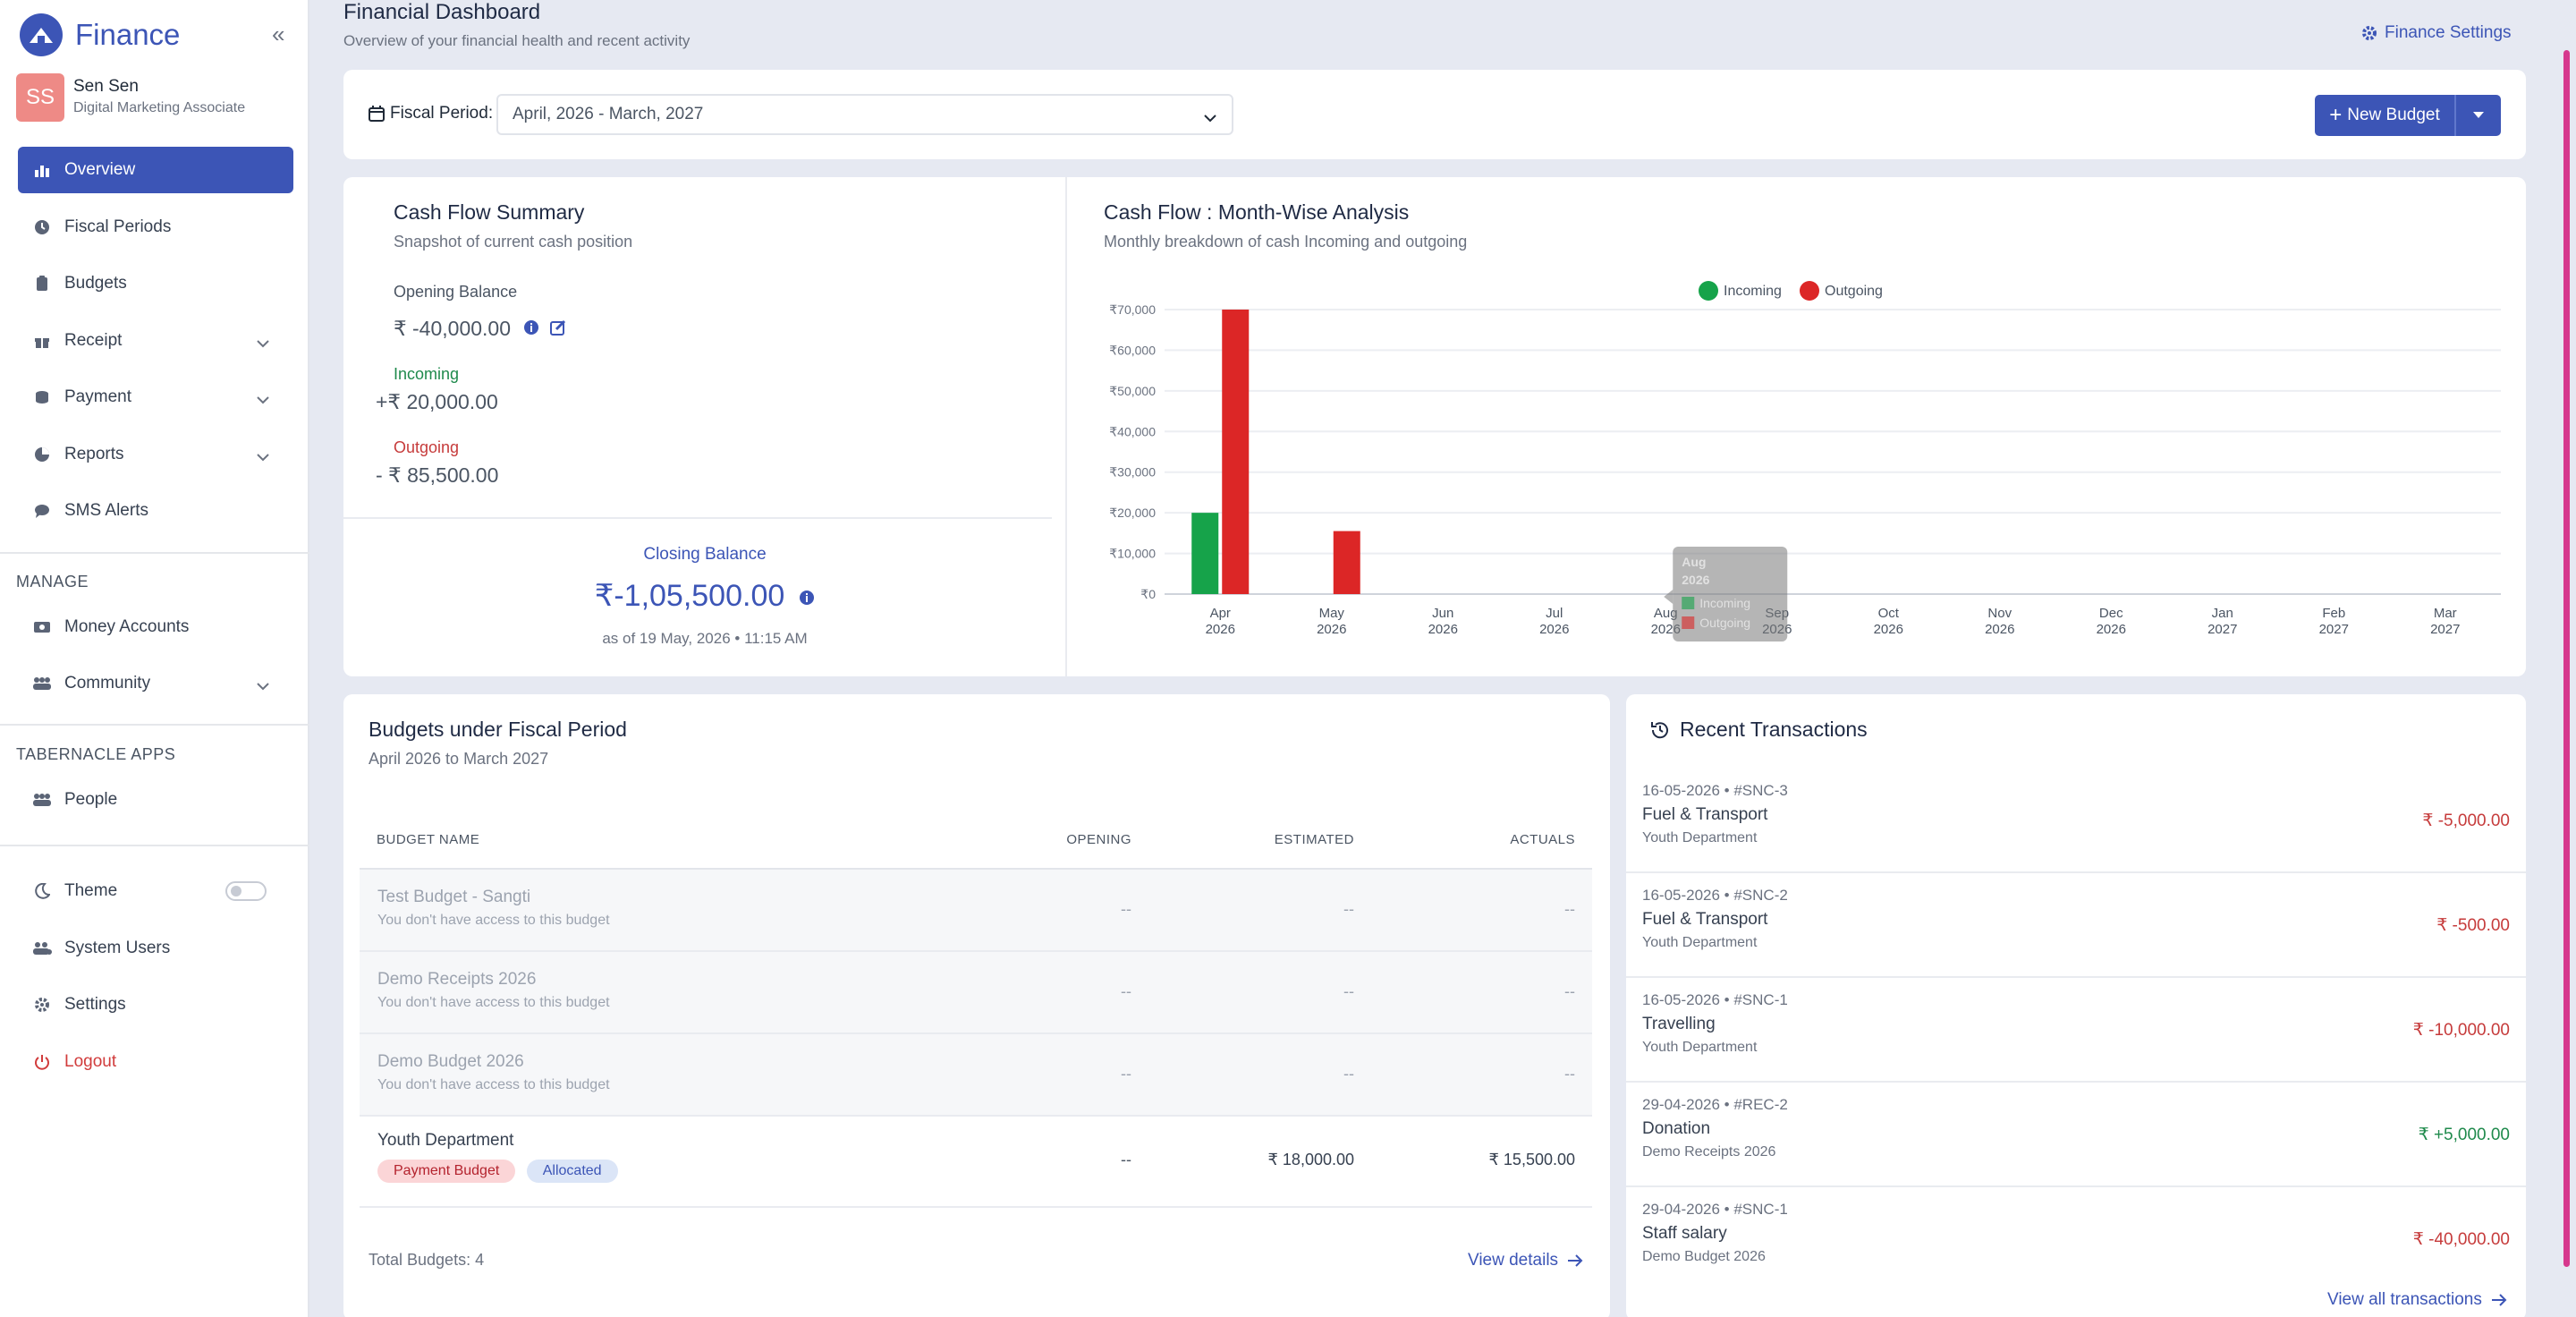 This screenshot has height=1317, width=2576. I want to click on caret-down-icon, so click(2478, 115).